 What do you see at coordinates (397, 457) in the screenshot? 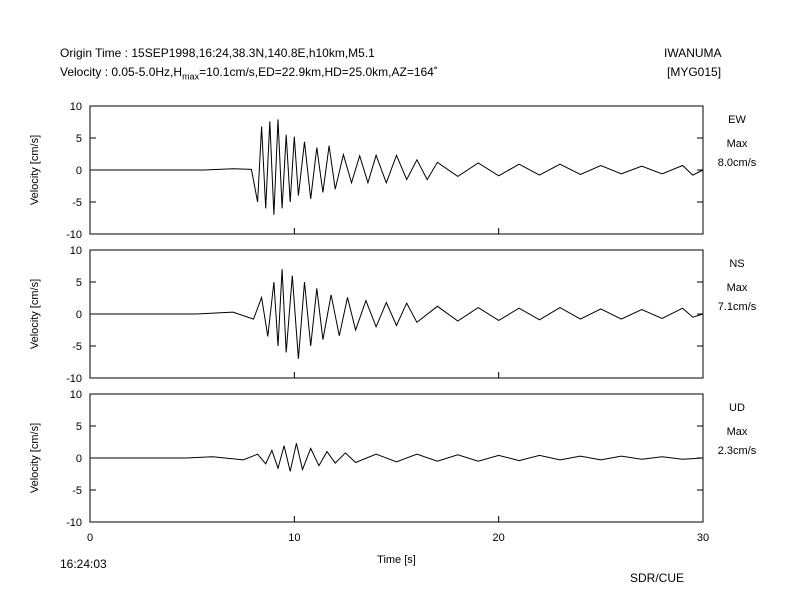
I see `waveform-ud` at bounding box center [397, 457].